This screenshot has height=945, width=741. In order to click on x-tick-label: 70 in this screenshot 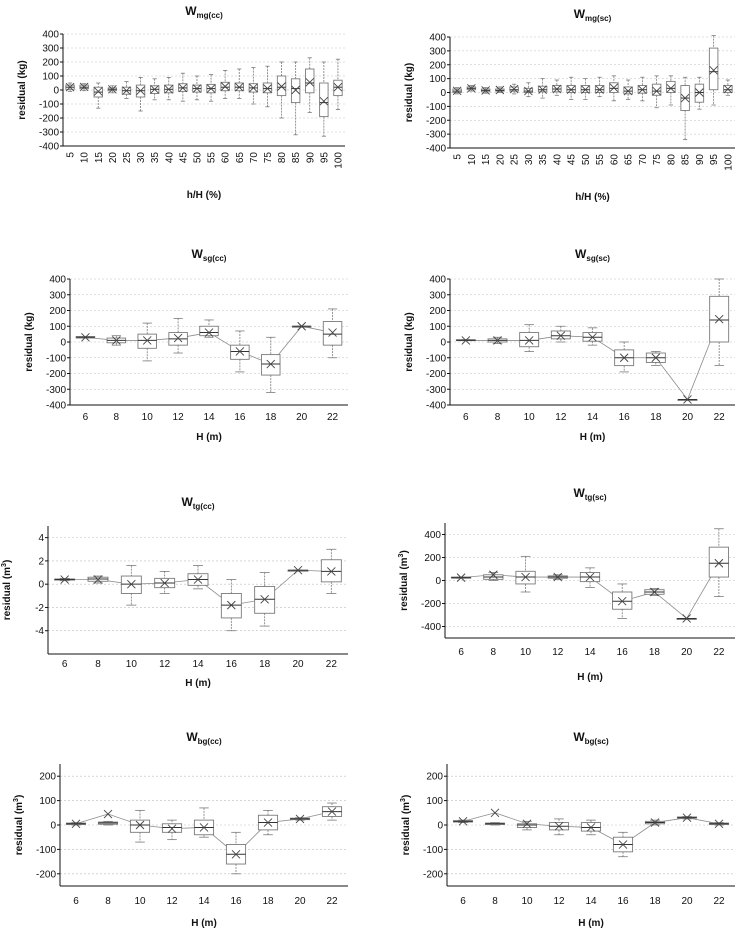, I will do `click(643, 160)`.